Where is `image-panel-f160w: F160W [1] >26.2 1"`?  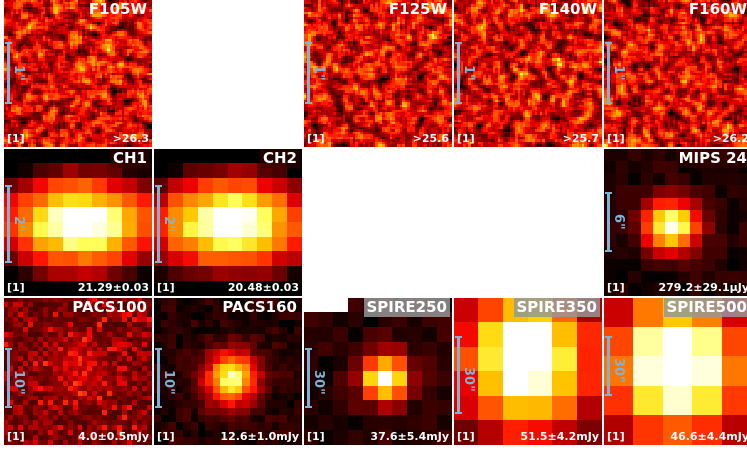 image-panel-f160w: F160W [1] >26.2 1" is located at coordinates (675, 73).